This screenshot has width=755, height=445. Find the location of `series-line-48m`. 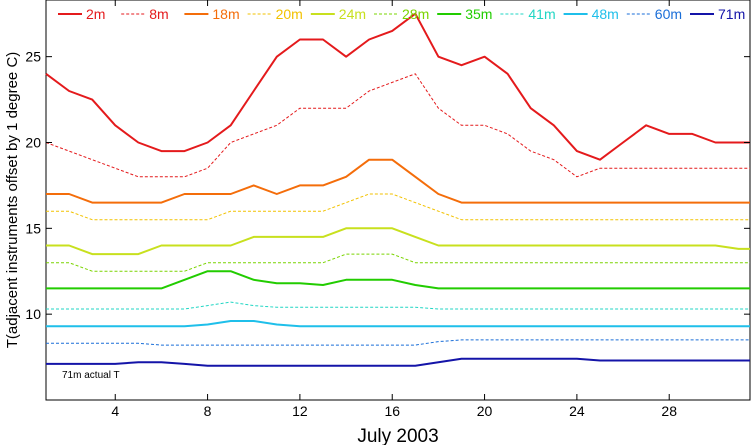

series-line-48m is located at coordinates (398, 324).